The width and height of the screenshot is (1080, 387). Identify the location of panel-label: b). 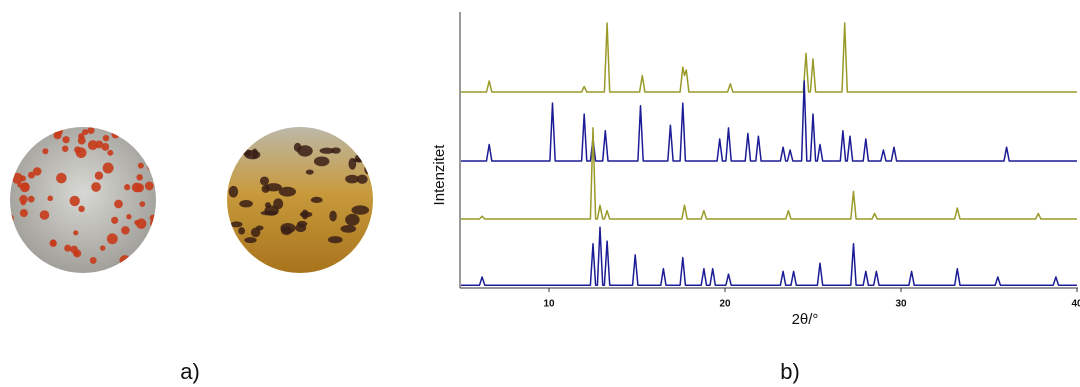
(790, 371).